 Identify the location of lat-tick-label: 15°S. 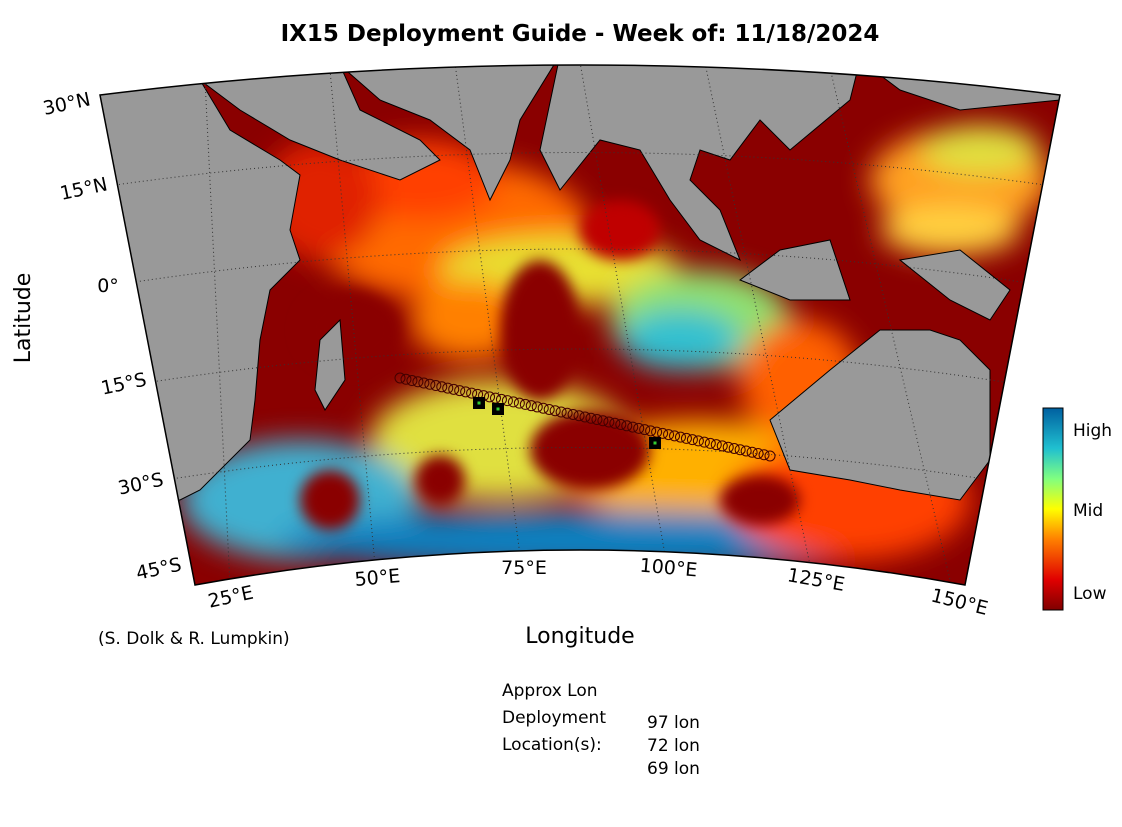
(123, 384).